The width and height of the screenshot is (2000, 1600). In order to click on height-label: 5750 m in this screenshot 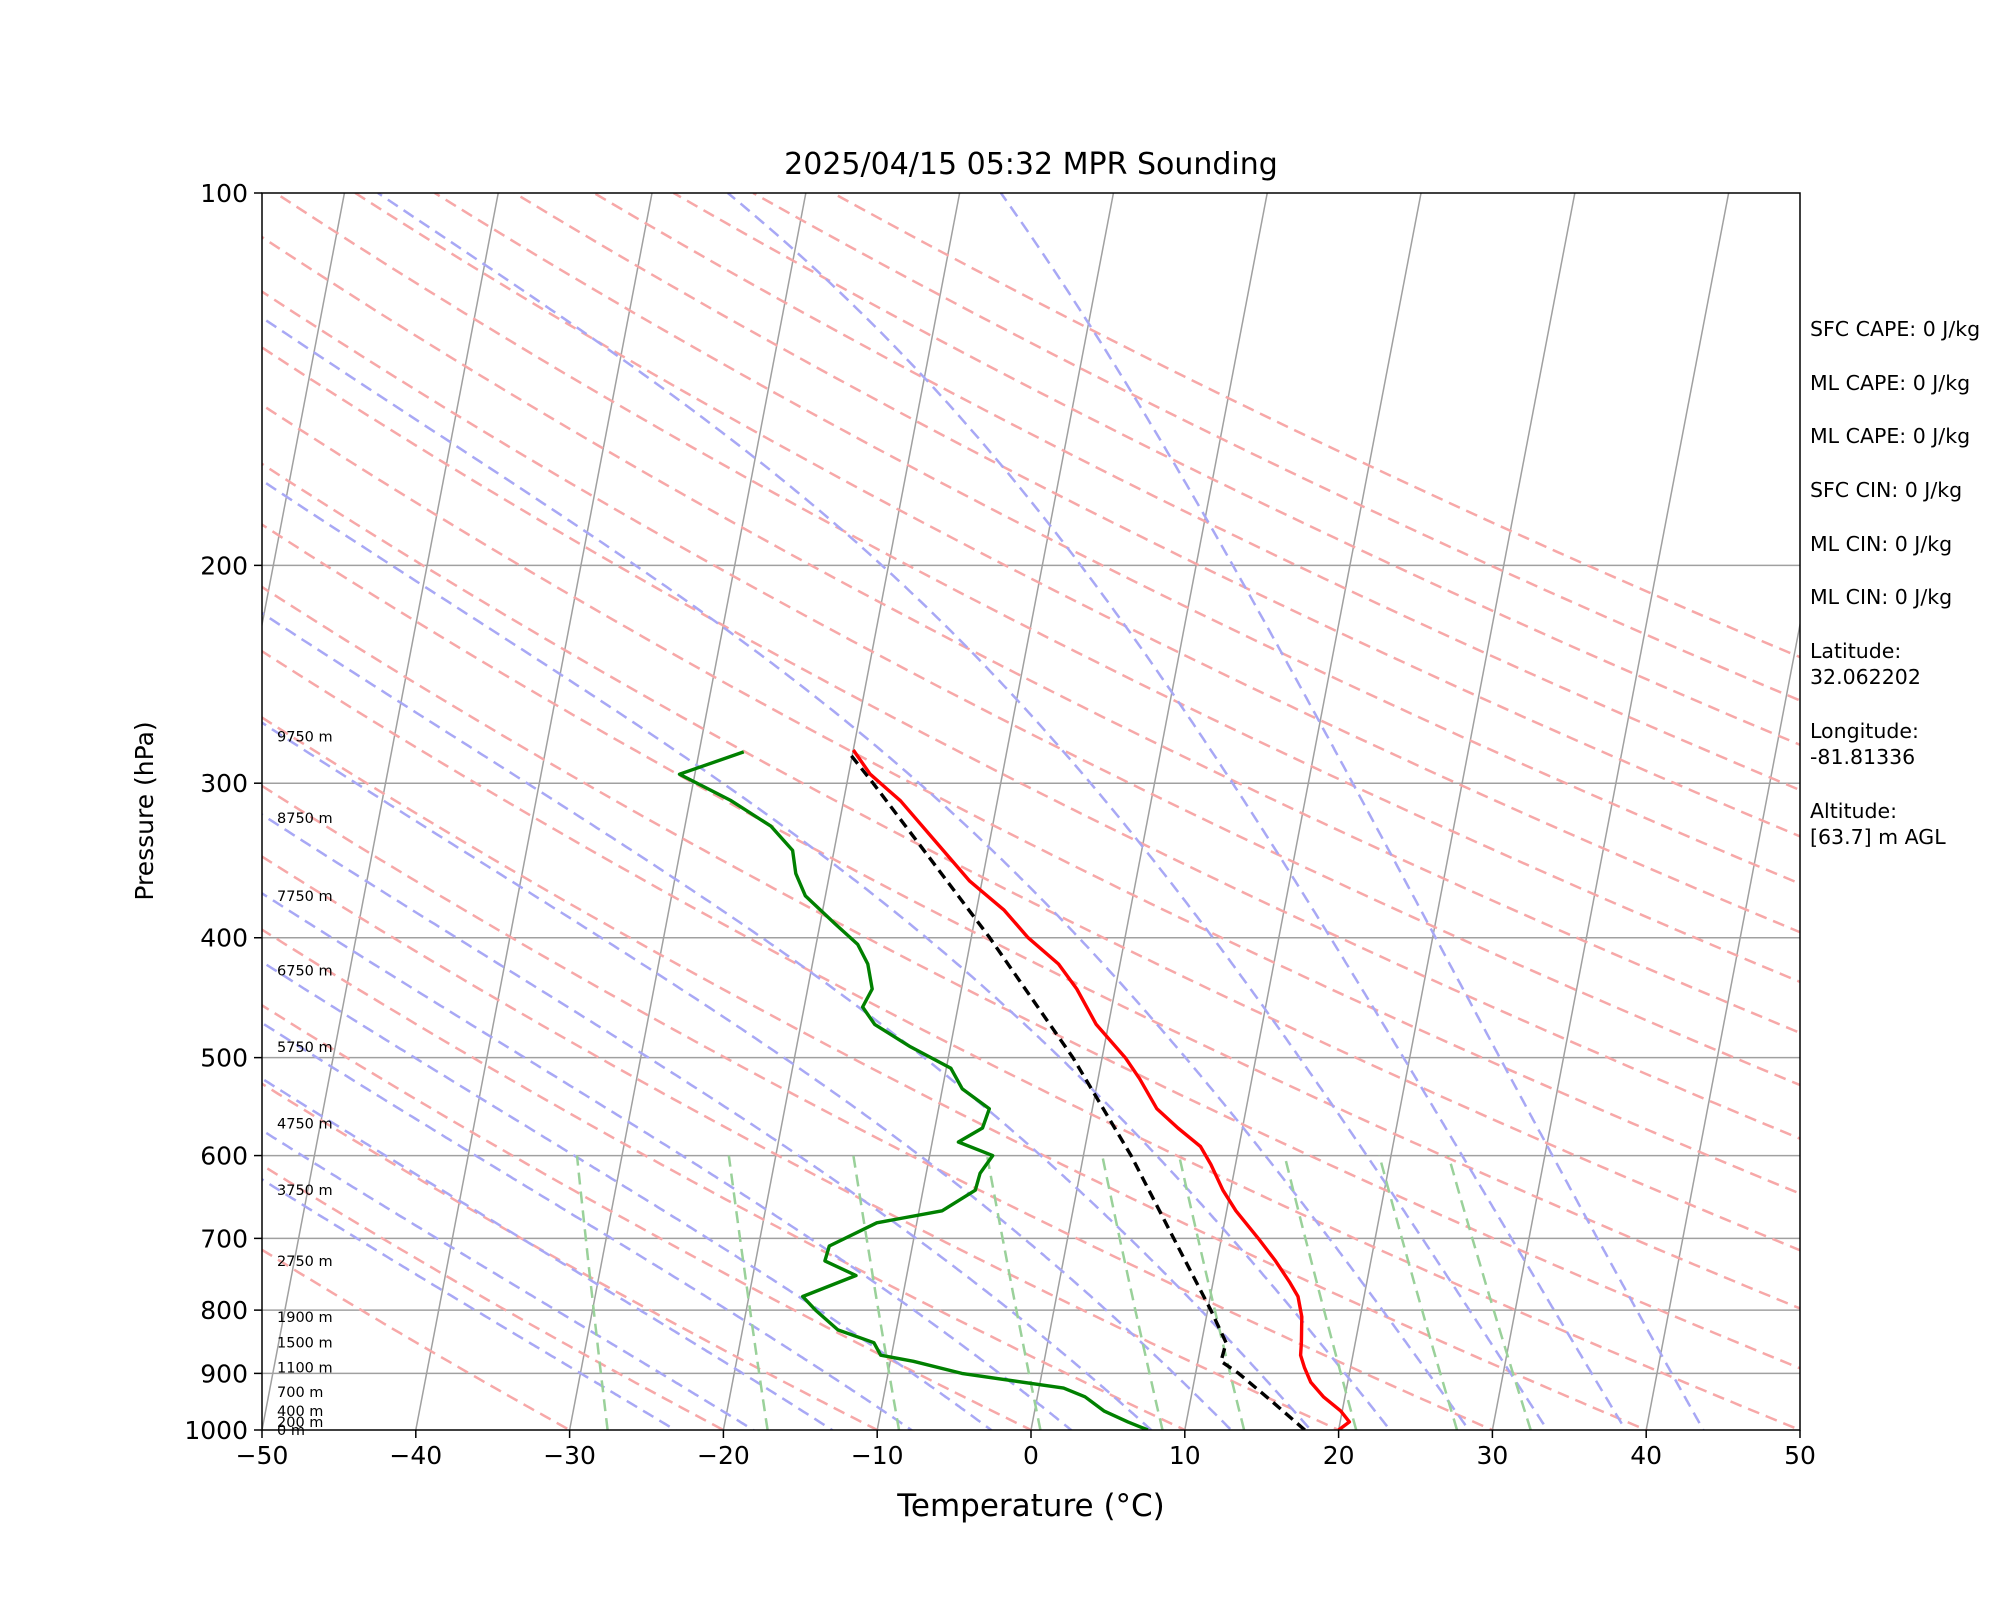, I will do `click(305, 1048)`.